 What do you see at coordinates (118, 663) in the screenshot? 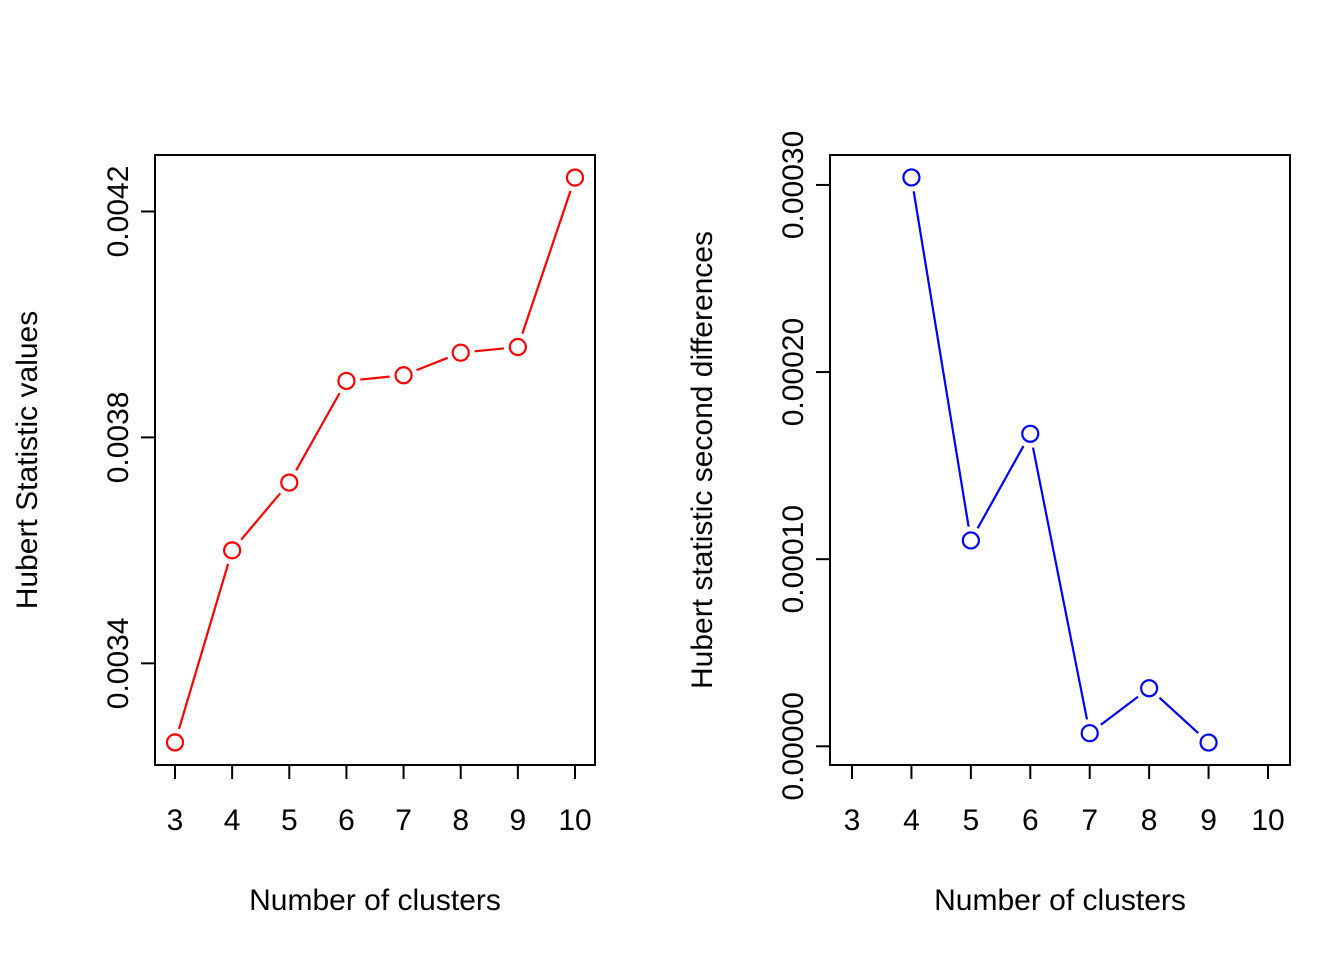
I see `y-tick-label: 0.0034` at bounding box center [118, 663].